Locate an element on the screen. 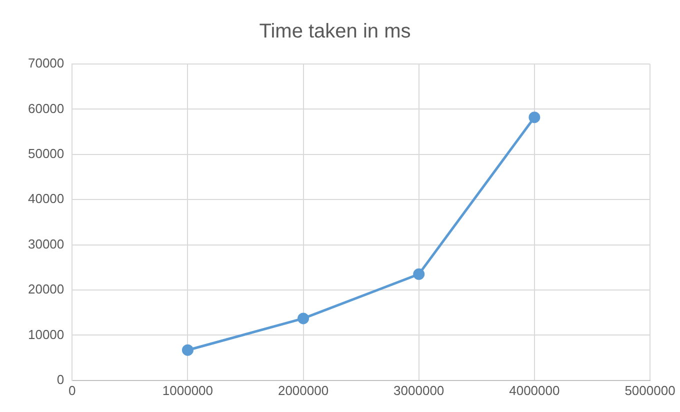 The image size is (680, 412). x-tick-label: 1000000 is located at coordinates (188, 390).